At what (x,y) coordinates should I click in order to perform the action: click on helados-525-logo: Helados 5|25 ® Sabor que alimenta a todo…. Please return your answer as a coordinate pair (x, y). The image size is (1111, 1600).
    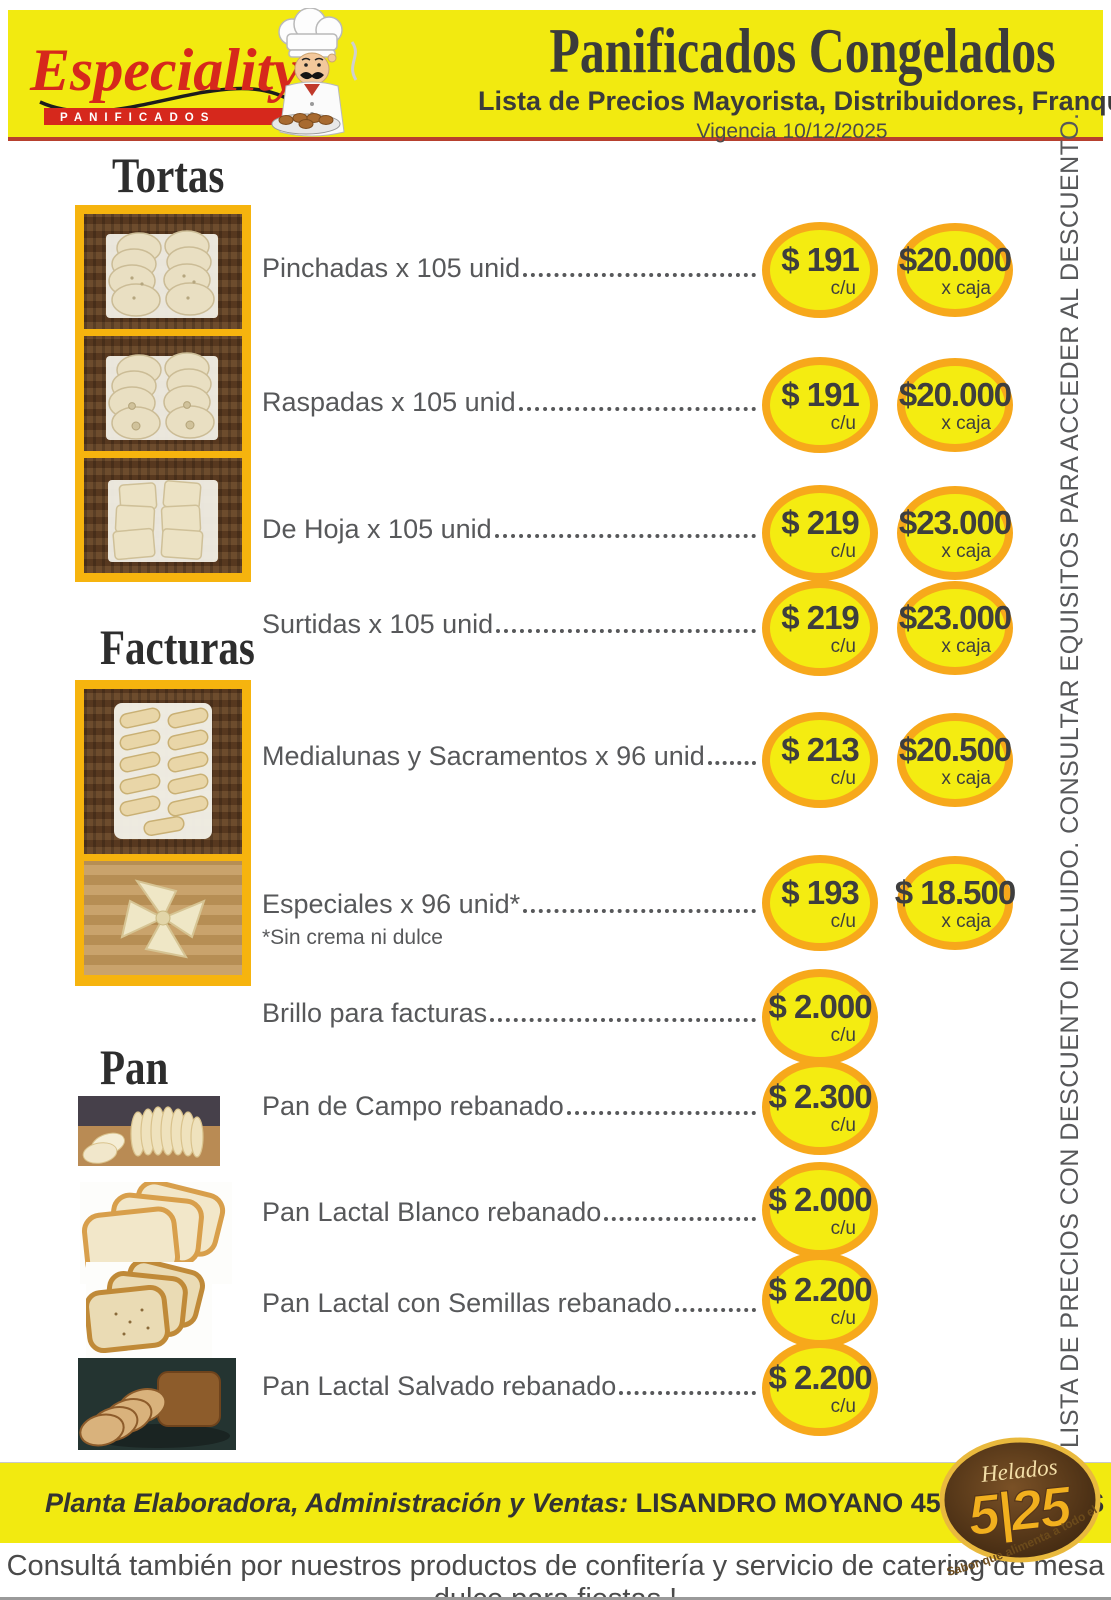
    Looking at the image, I should click on (1016, 1502).